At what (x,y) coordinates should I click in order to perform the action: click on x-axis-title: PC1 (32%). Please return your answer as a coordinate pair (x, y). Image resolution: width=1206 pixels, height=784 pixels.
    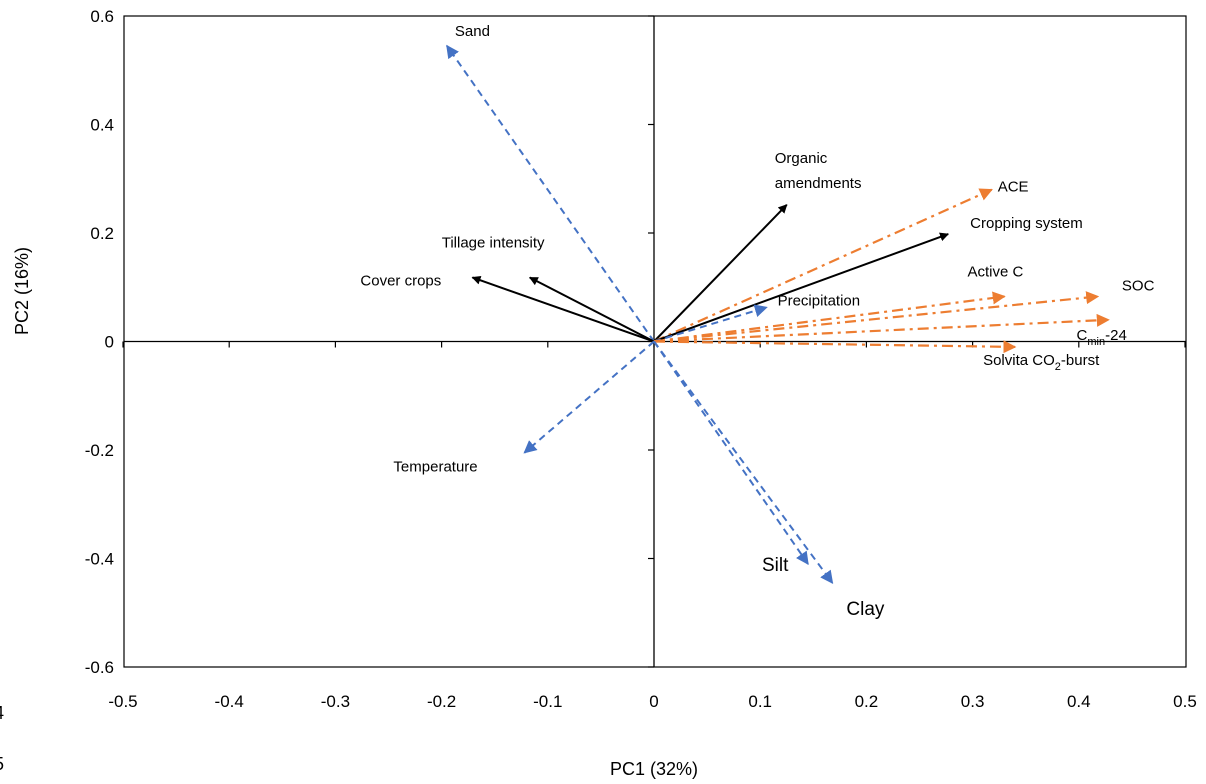
    Looking at the image, I should click on (654, 769).